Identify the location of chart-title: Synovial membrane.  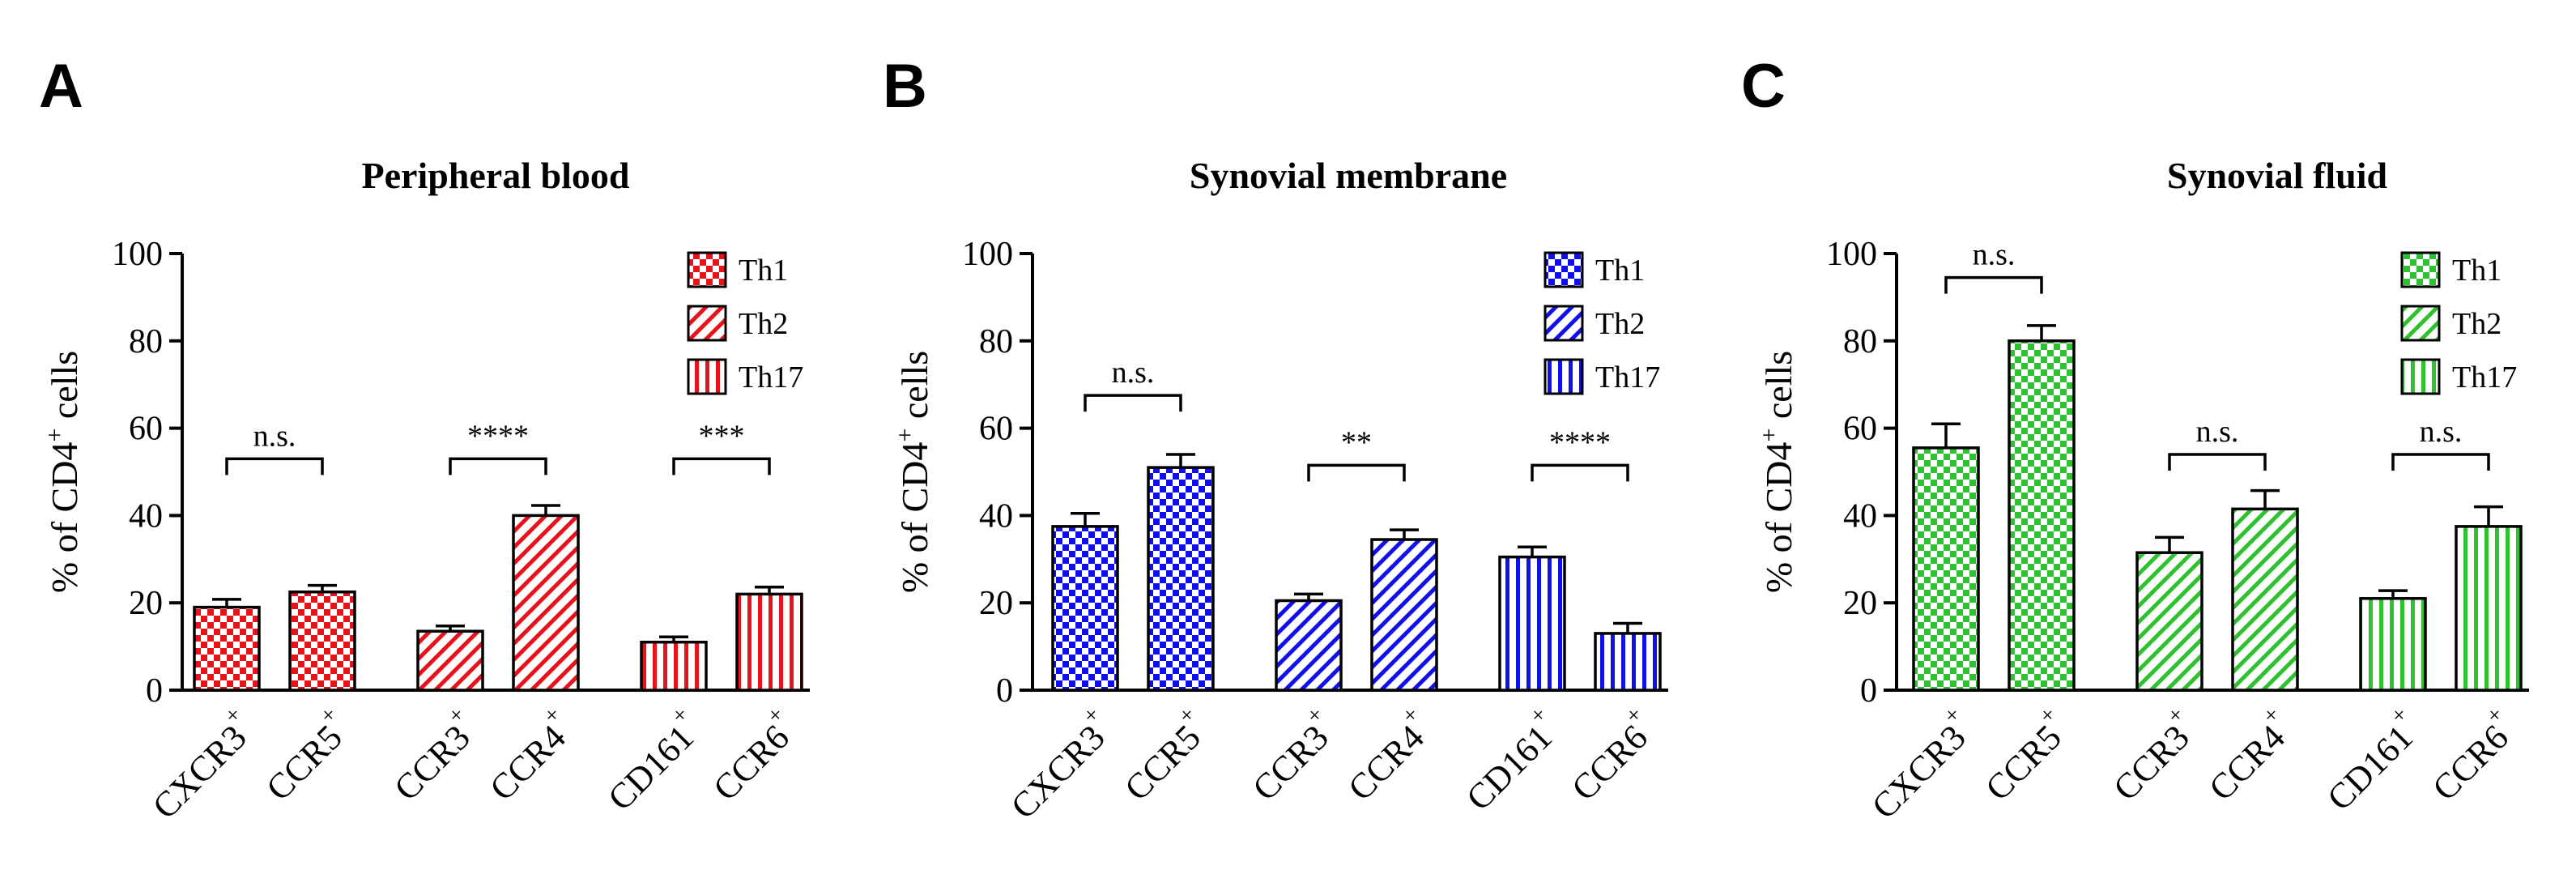
(1348, 175).